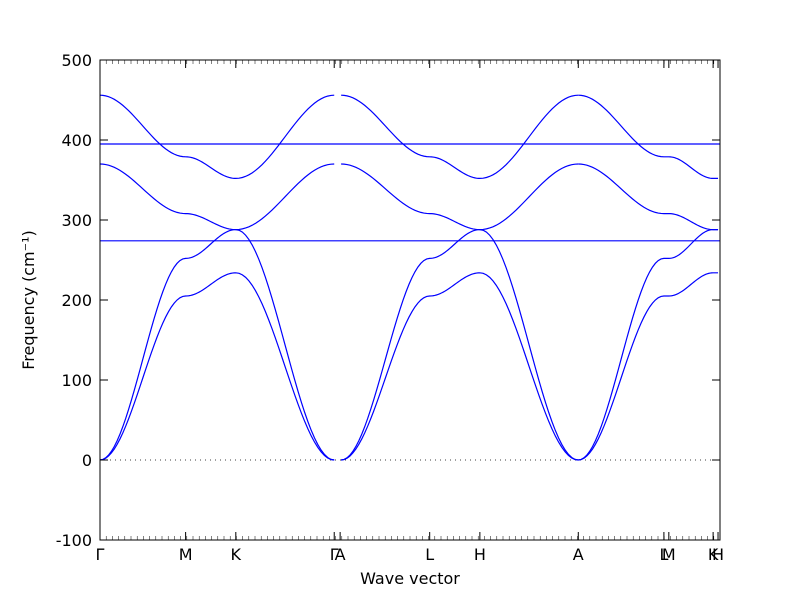 Image resolution: width=800 pixels, height=600 pixels. Describe the element at coordinates (76, 60) in the screenshot. I see `y-tick-label: 500` at that location.